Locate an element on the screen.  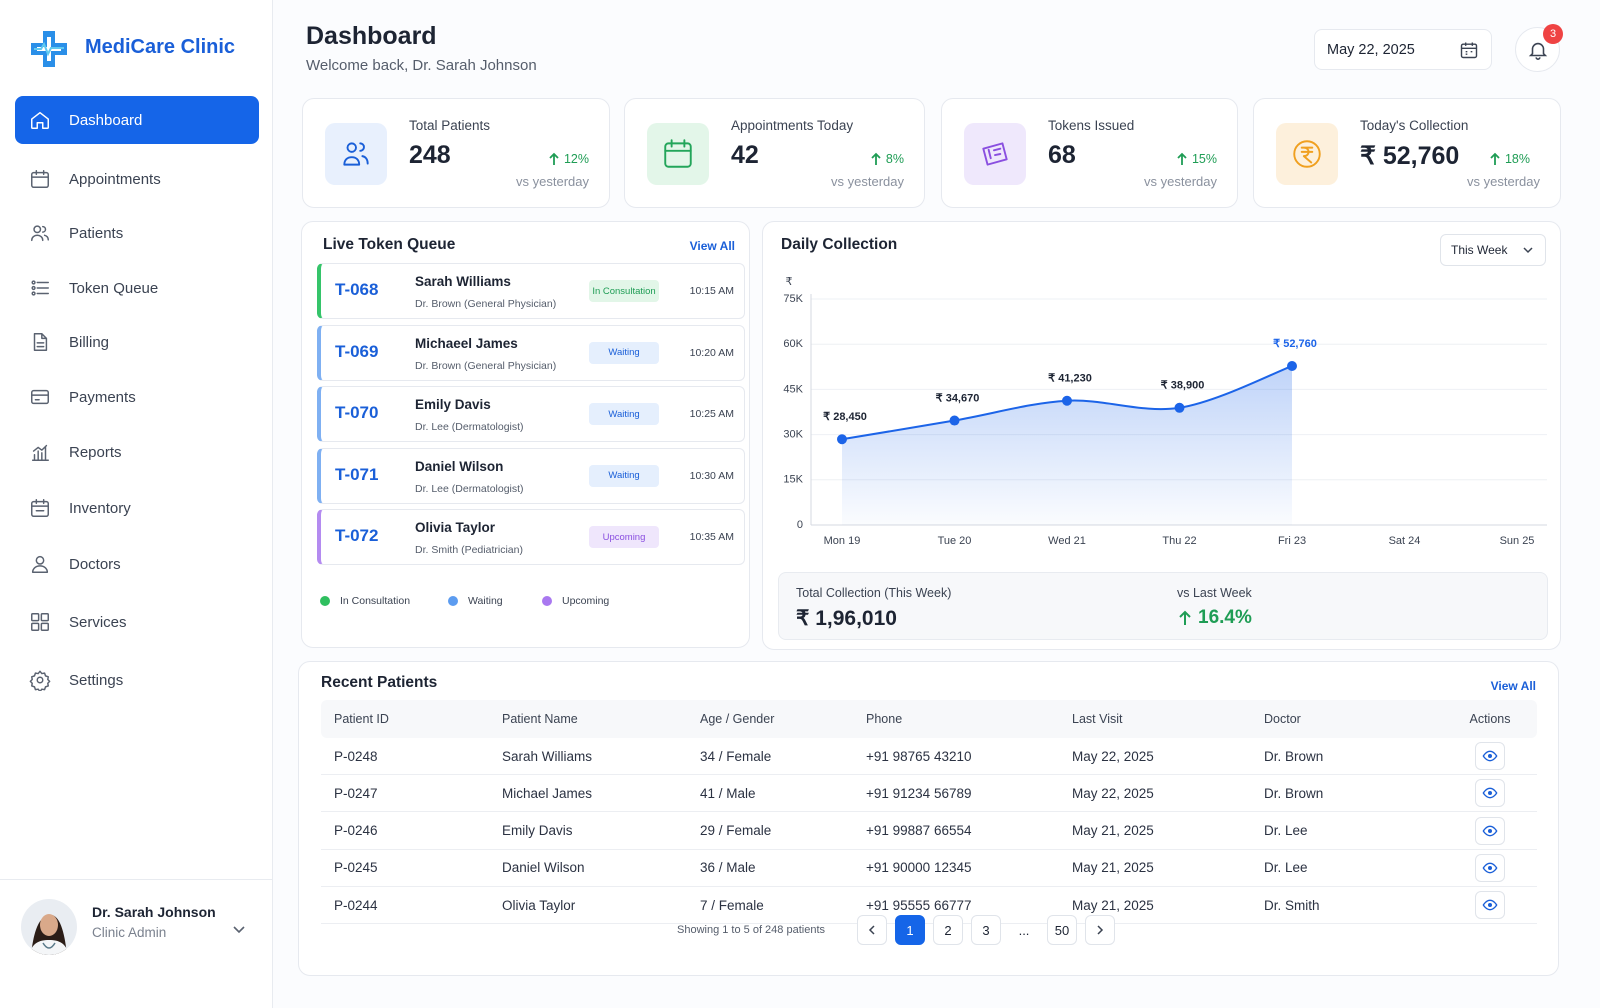
table-cell: P-0244 is located at coordinates (356, 905).